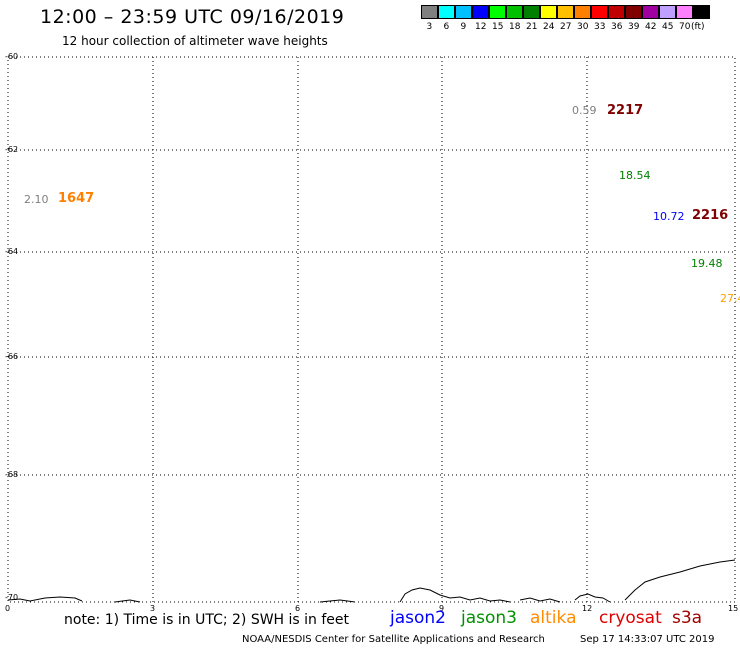 This screenshot has width=740, height=650. I want to click on map-title: 12:00 – 23:59 UTC 09/16/2019, so click(192, 17).